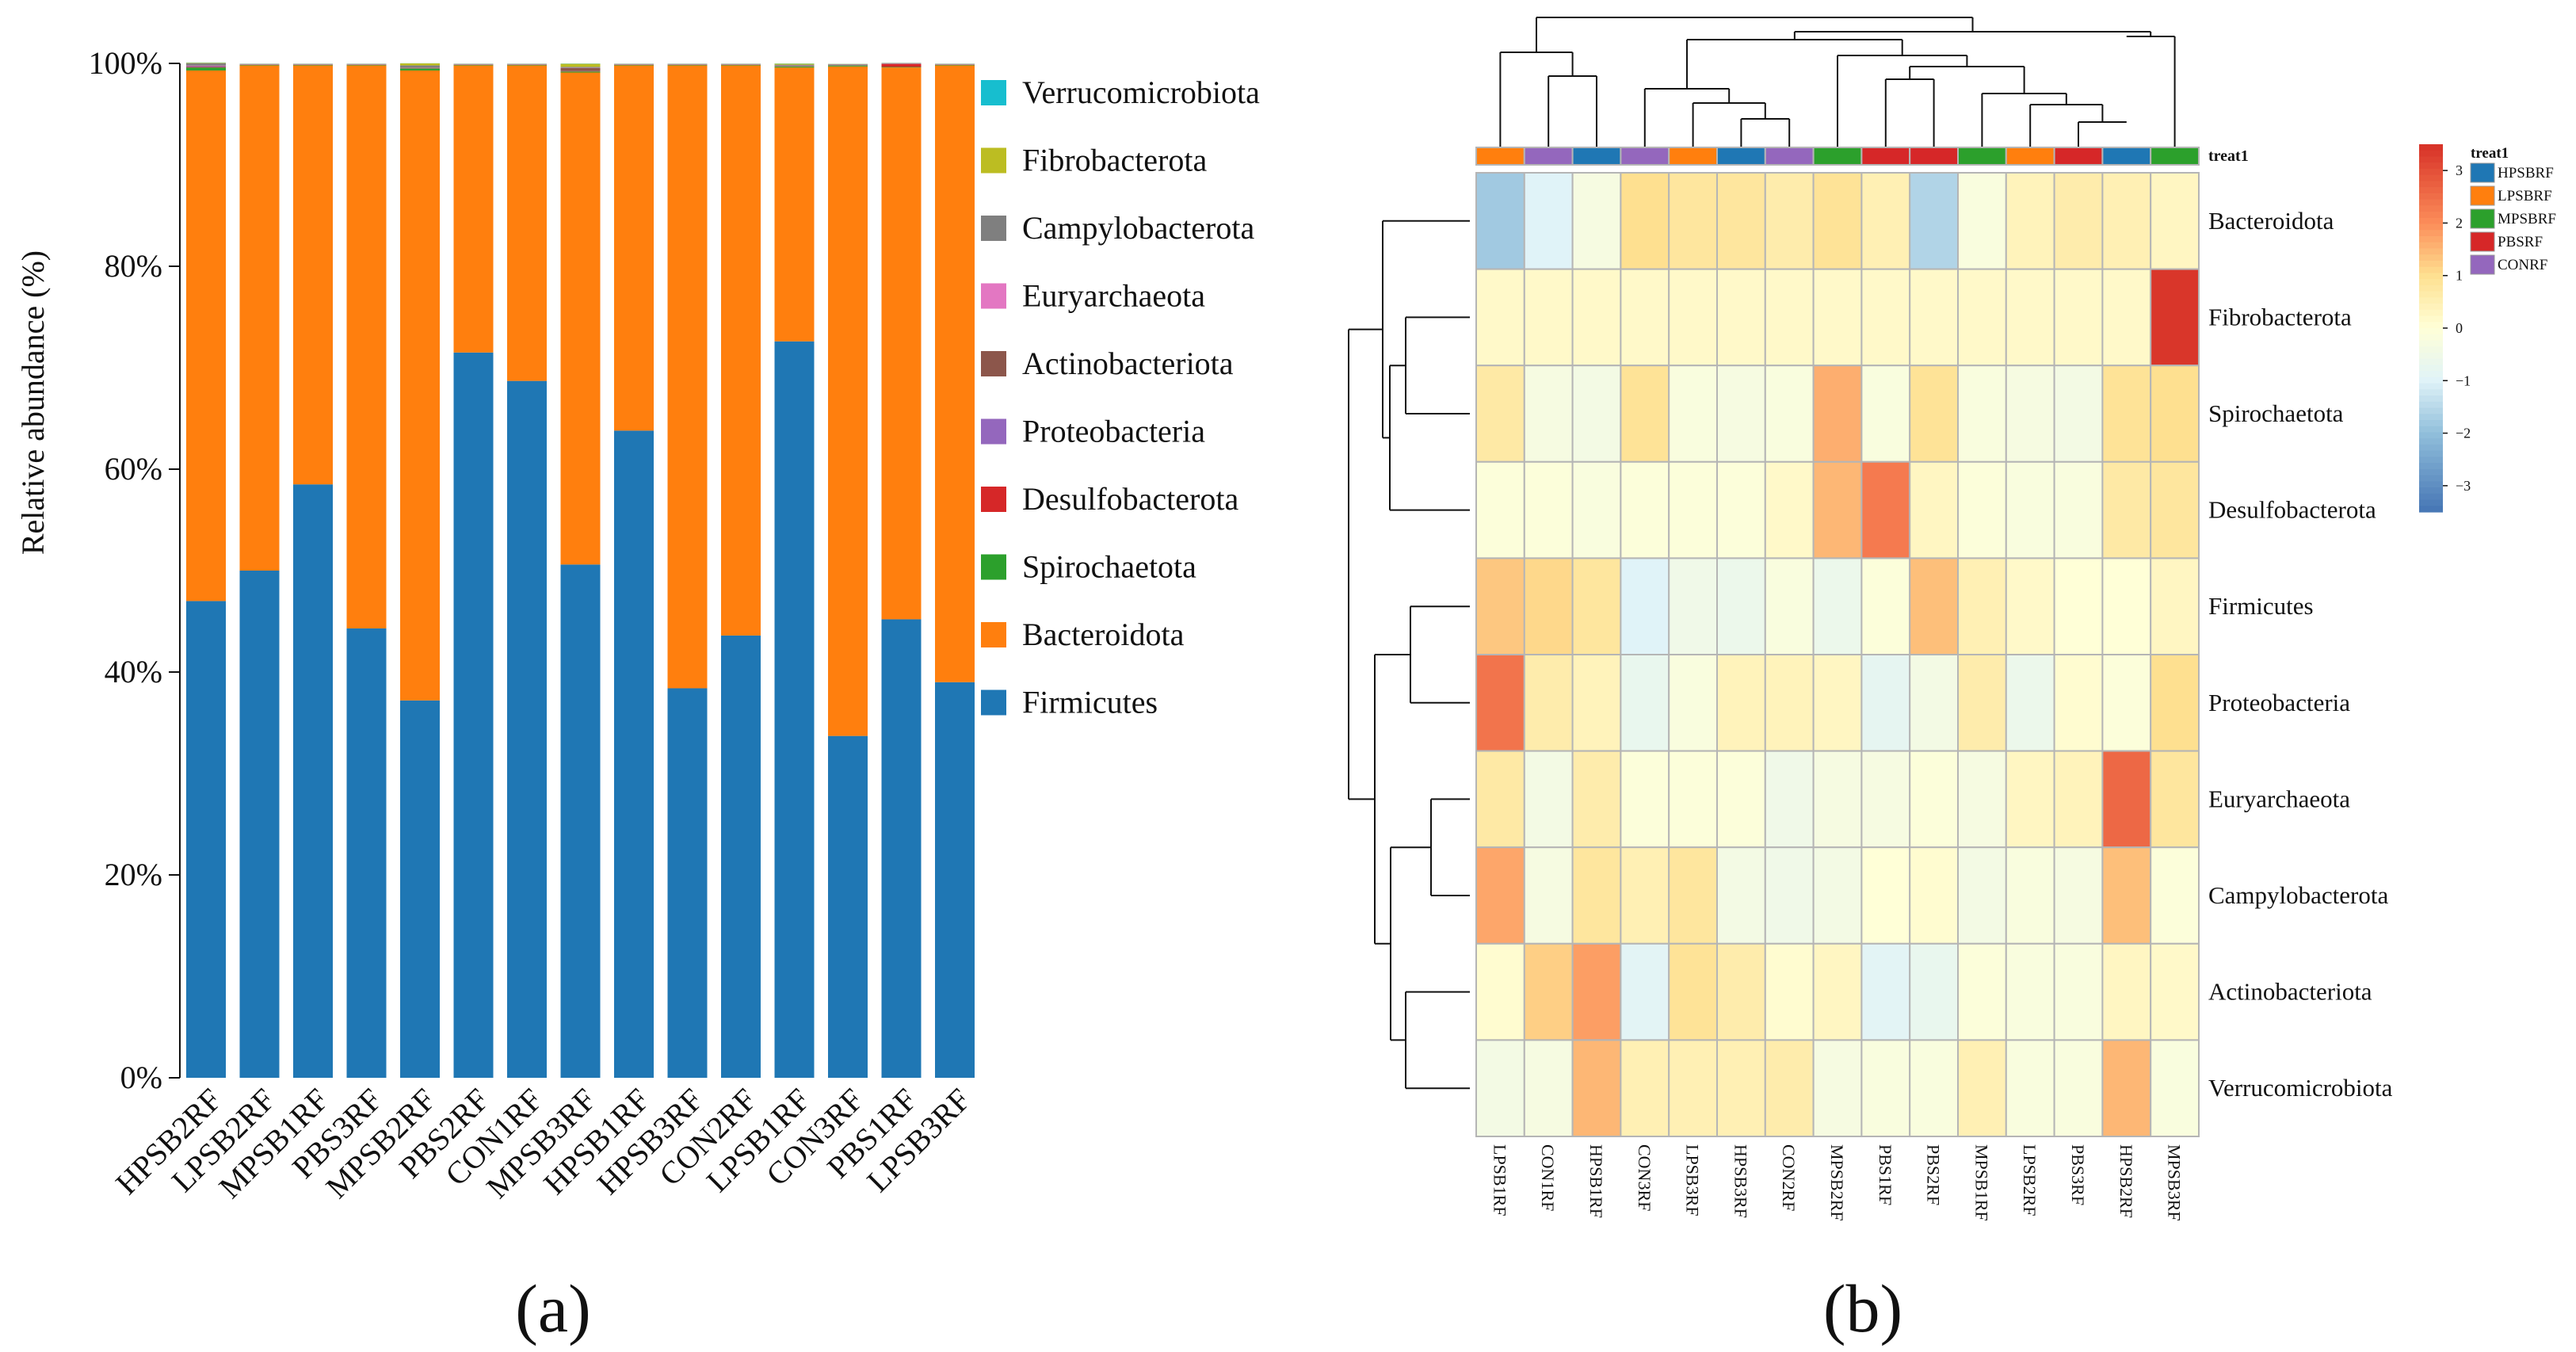 The width and height of the screenshot is (2576, 1352). I want to click on legend-item-actinobacteriota: Actinobacteriota, so click(1107, 363).